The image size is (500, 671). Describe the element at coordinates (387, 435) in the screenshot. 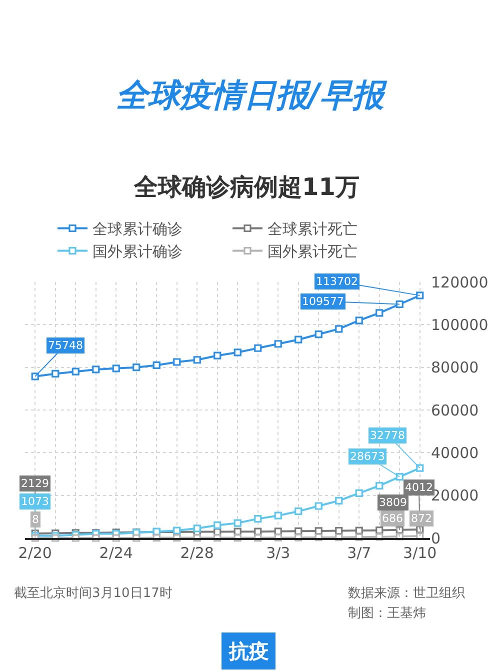

I see `data-label: 32778` at that location.